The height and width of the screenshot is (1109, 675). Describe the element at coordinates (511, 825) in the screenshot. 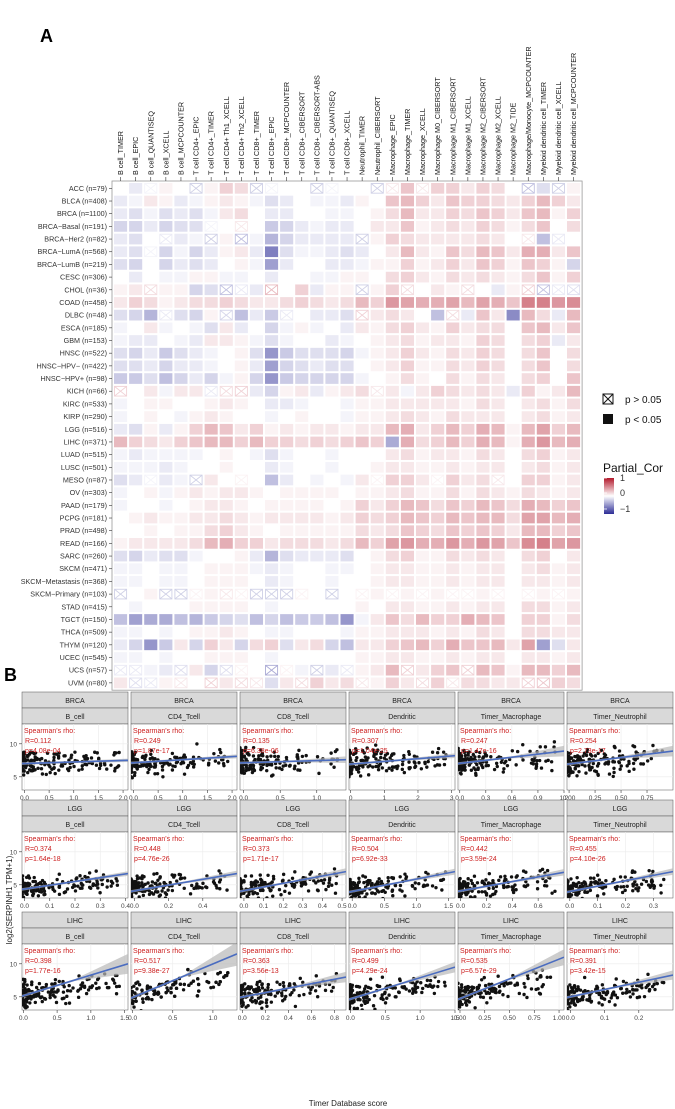

I see `facet-cell-label: Timer_Macrophage` at that location.